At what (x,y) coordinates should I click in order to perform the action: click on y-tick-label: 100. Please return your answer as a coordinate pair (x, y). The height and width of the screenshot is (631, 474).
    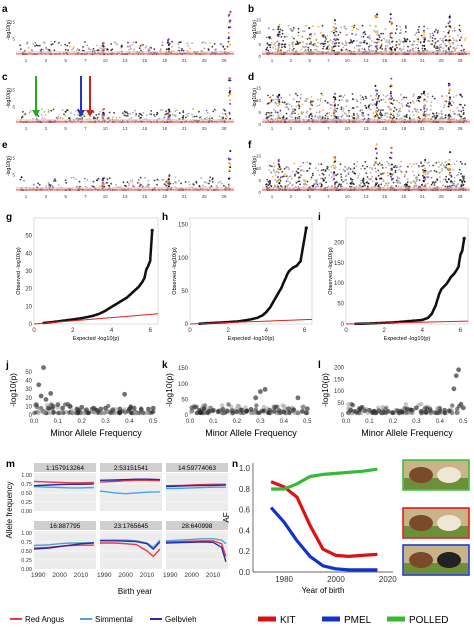
    Looking at the image, I should click on (339, 284).